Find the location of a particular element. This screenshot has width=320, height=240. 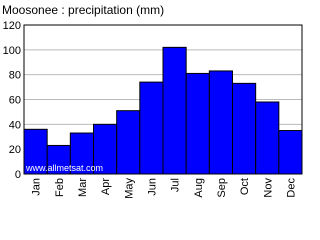

chart-title: Moosonee : precipitation (mm) is located at coordinates (83, 10).